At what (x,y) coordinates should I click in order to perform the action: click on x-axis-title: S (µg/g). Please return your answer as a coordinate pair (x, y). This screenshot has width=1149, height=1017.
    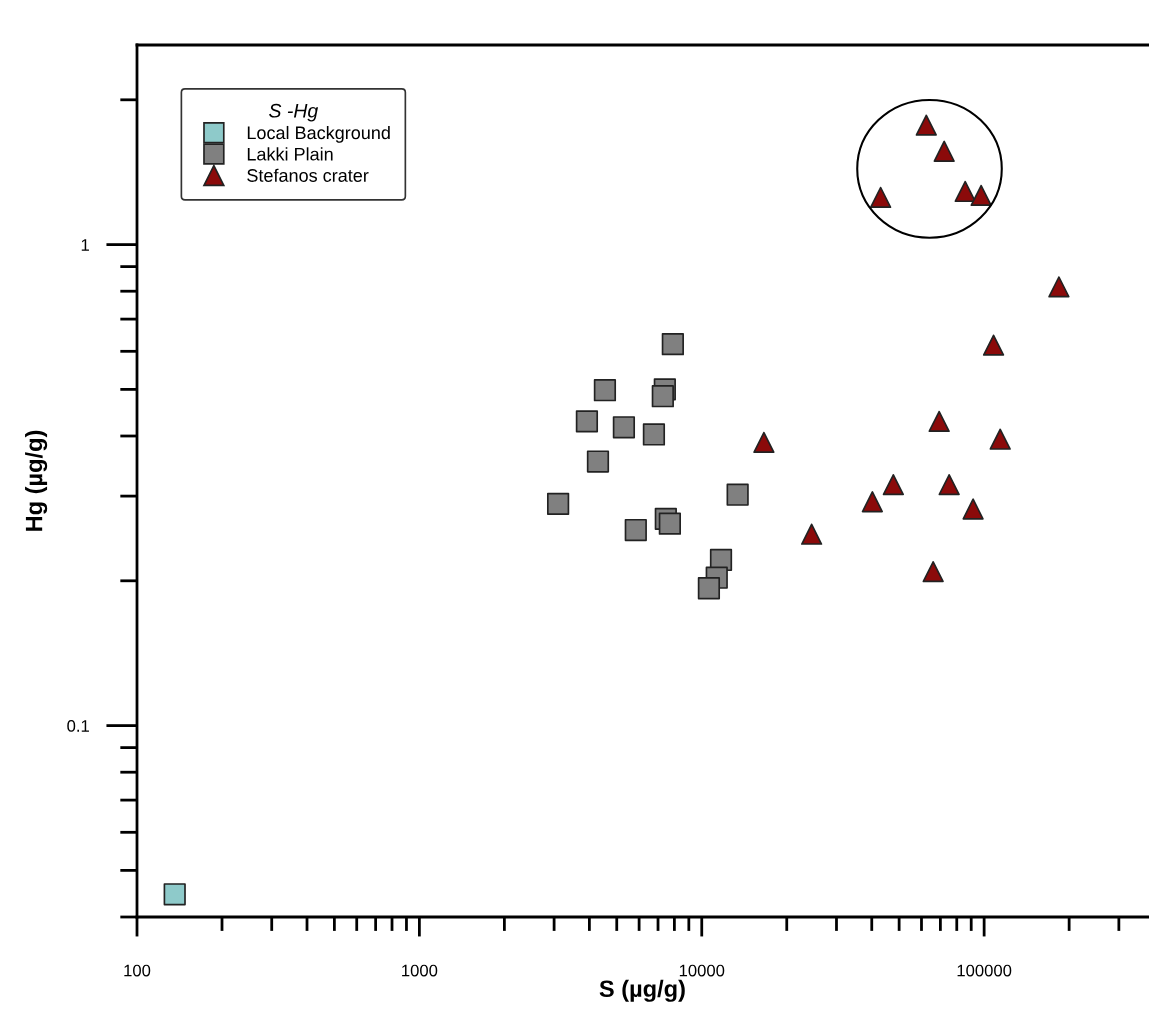
    Looking at the image, I should click on (642, 990).